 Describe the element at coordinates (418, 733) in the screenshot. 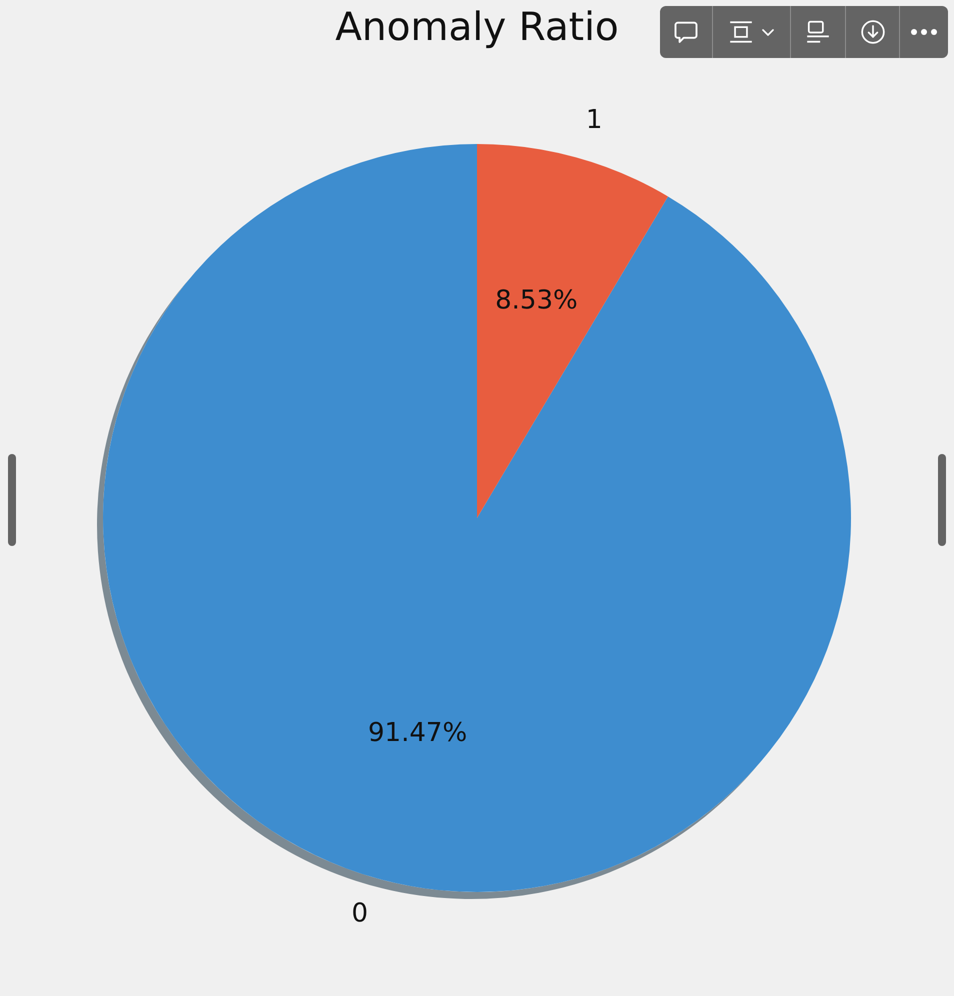

I see `data-label: 91.47%` at that location.